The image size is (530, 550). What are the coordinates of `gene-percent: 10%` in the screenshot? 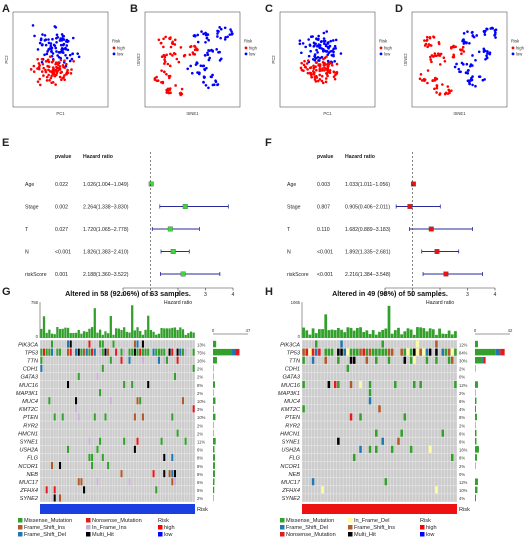 It's located at (201, 417).